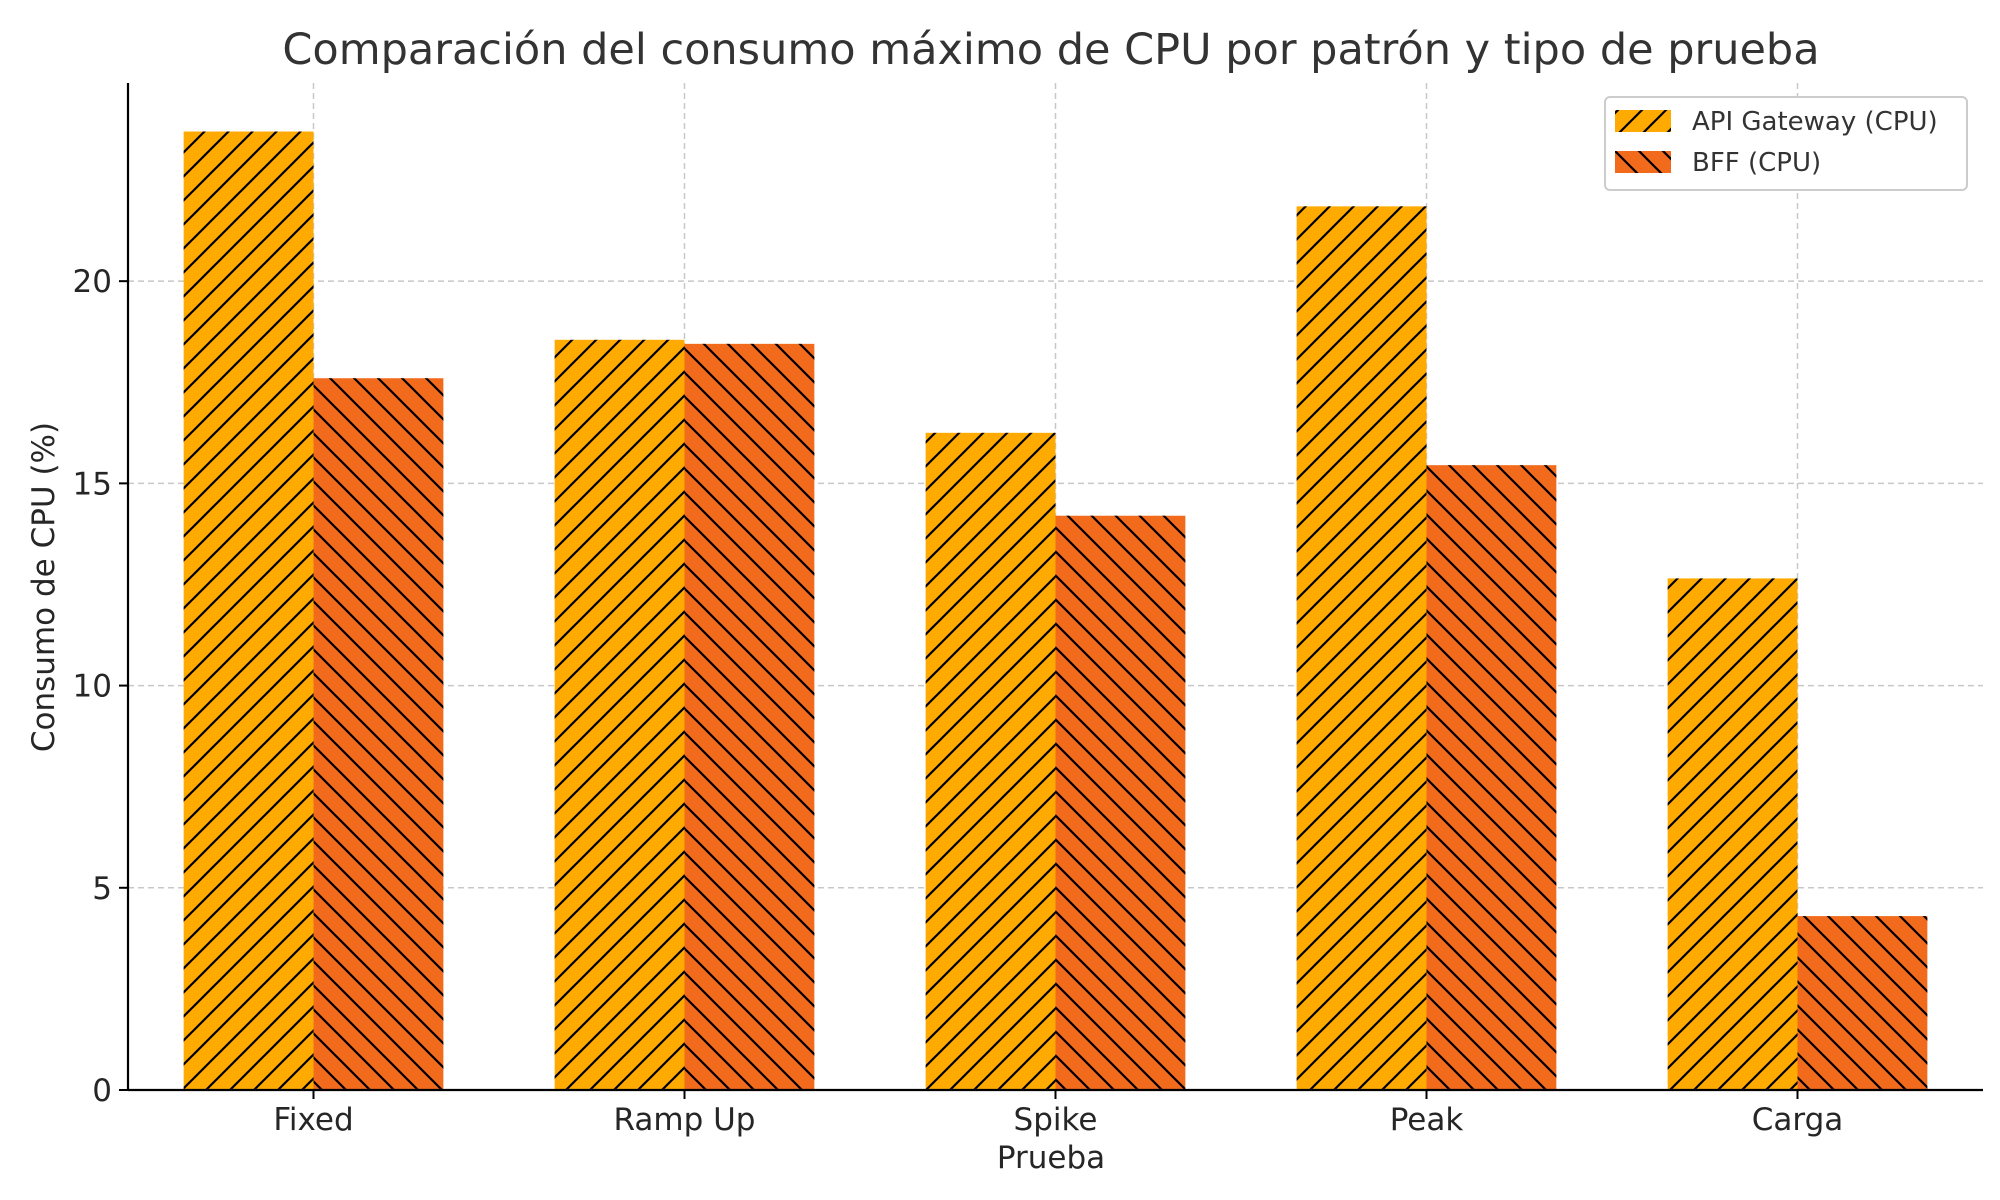 Image resolution: width=2000 pixels, height=1200 pixels. I want to click on x-tick-label: Ramp Up, so click(685, 1120).